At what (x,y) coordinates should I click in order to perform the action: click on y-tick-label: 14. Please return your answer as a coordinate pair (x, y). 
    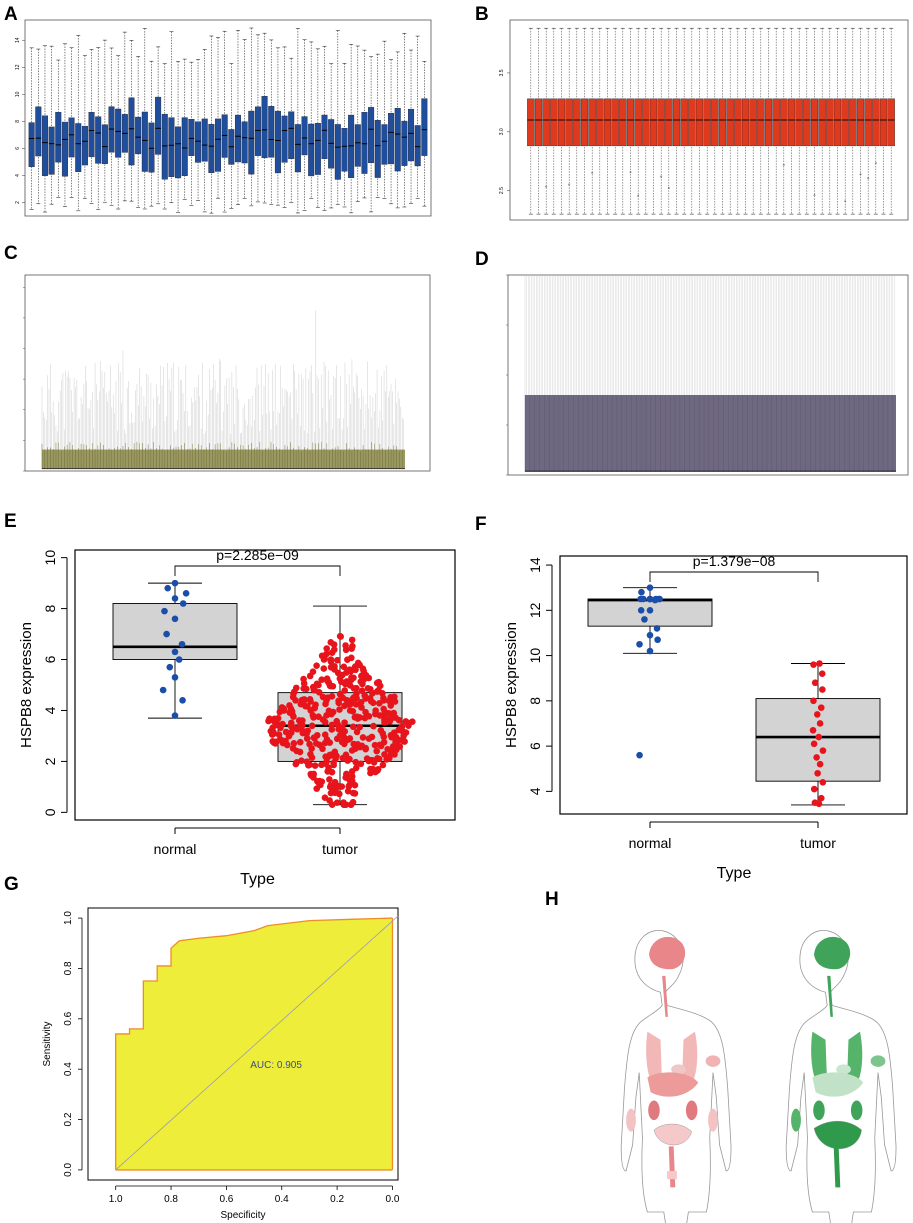
    Looking at the image, I should click on (535, 565).